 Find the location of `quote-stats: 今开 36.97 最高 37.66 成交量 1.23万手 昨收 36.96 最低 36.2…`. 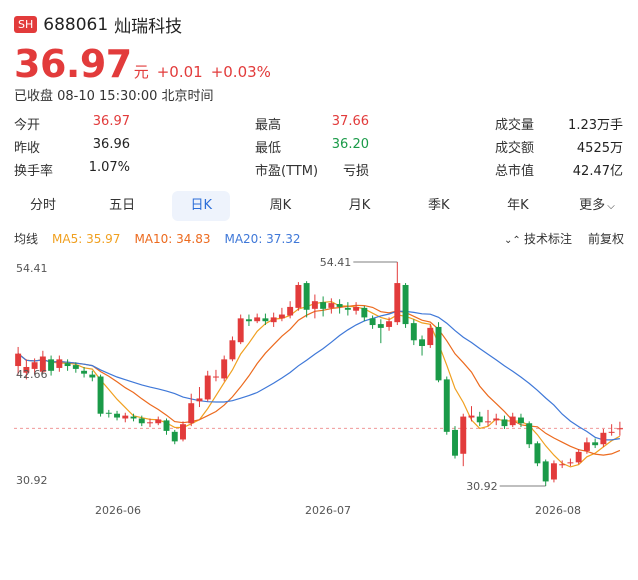

quote-stats: 今开 36.97 最高 37.66 成交量 1.23万手 昨收 36.96 最低 36.2… is located at coordinates (320, 146).